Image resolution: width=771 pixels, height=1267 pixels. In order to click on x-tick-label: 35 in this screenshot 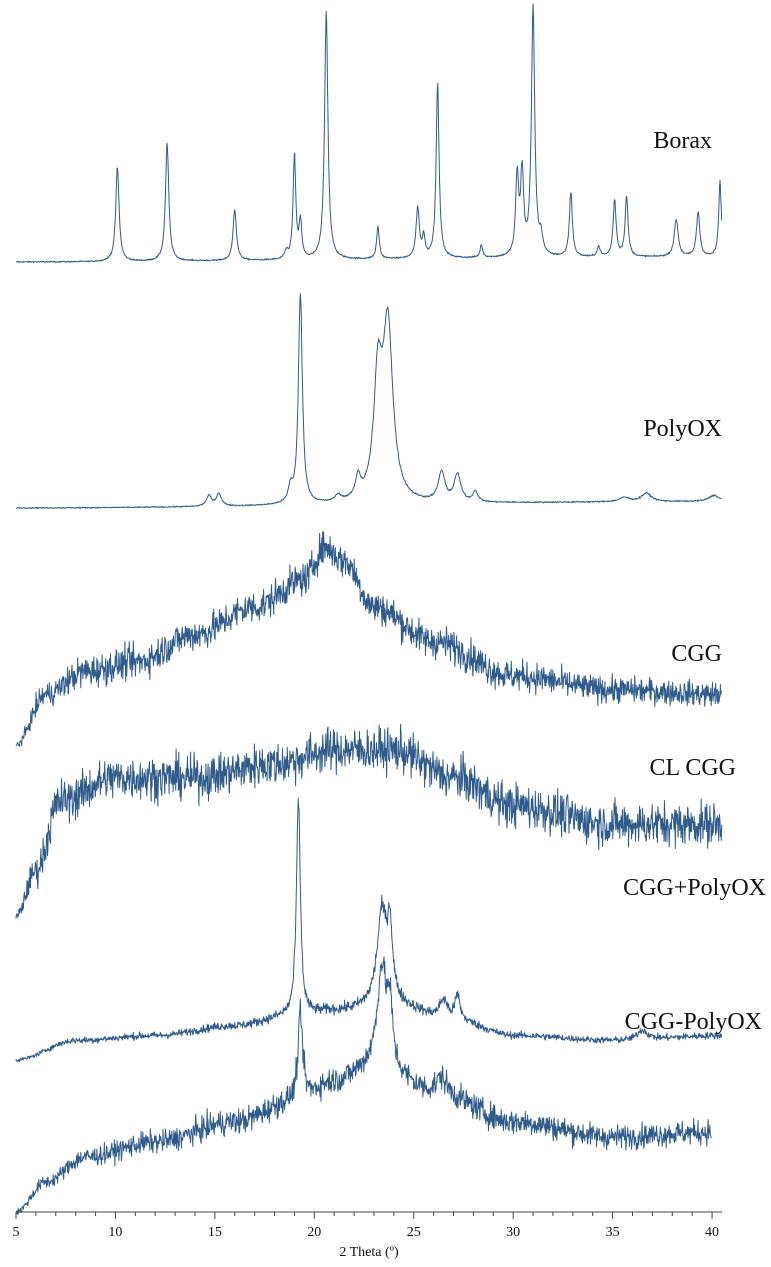, I will do `click(613, 1232)`.